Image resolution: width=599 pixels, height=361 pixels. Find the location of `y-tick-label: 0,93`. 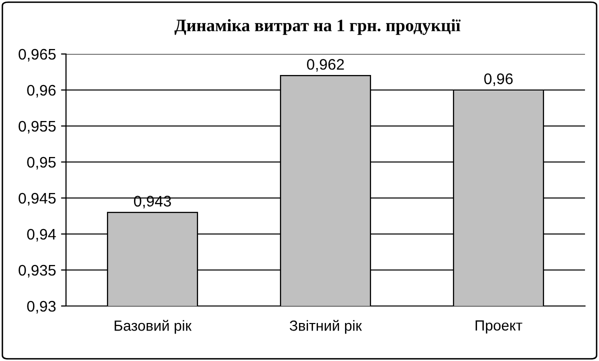

y-tick-label: 0,93 is located at coordinates (41, 307).